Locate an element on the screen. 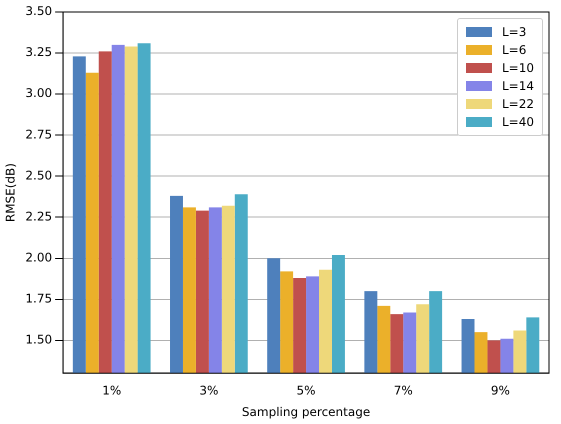 Image resolution: width=561 pixels, height=424 pixels. legend-label: L=14 is located at coordinates (518, 86).